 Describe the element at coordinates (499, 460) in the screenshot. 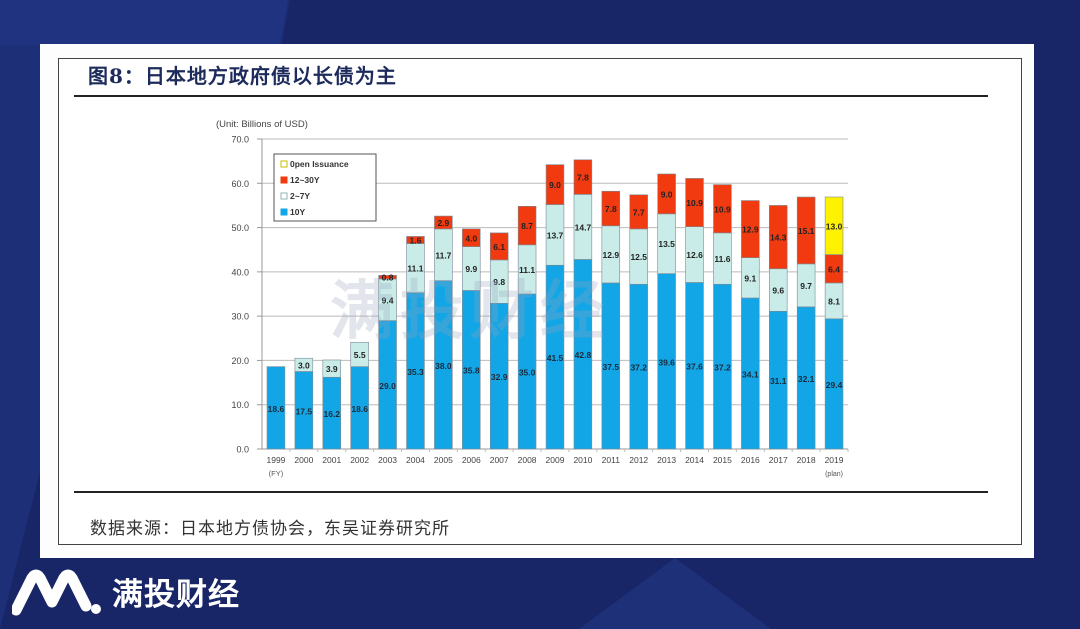

I see `x-tick-label: 2007` at that location.